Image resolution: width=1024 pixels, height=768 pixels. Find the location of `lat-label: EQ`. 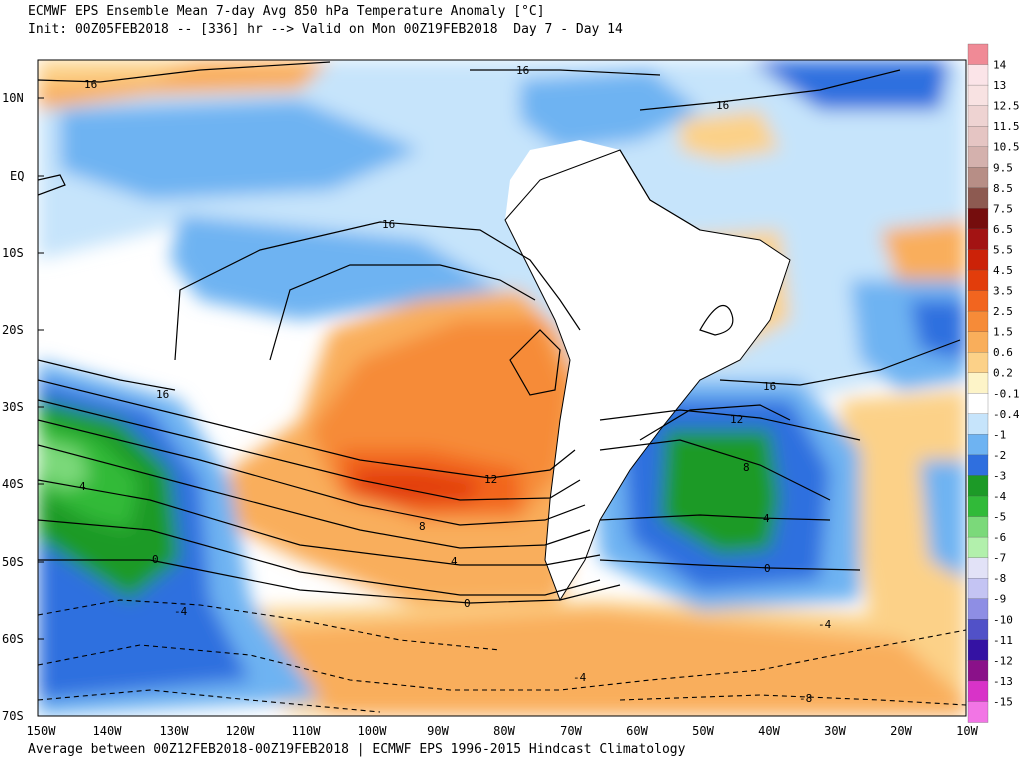

lat-label: EQ is located at coordinates (17, 176).